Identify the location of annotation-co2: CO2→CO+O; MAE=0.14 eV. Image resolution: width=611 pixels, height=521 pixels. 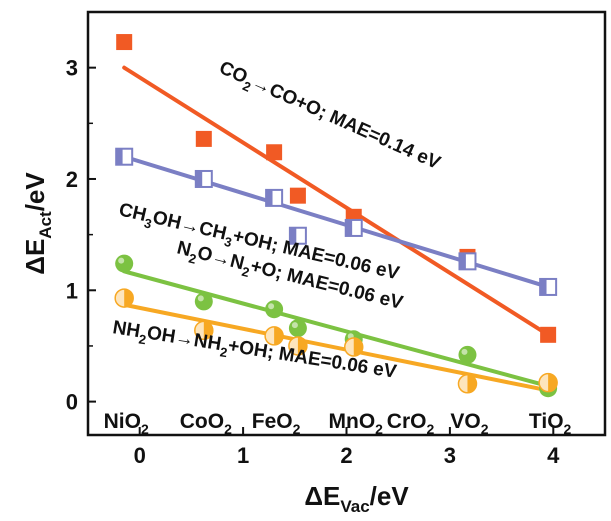
(328, 117).